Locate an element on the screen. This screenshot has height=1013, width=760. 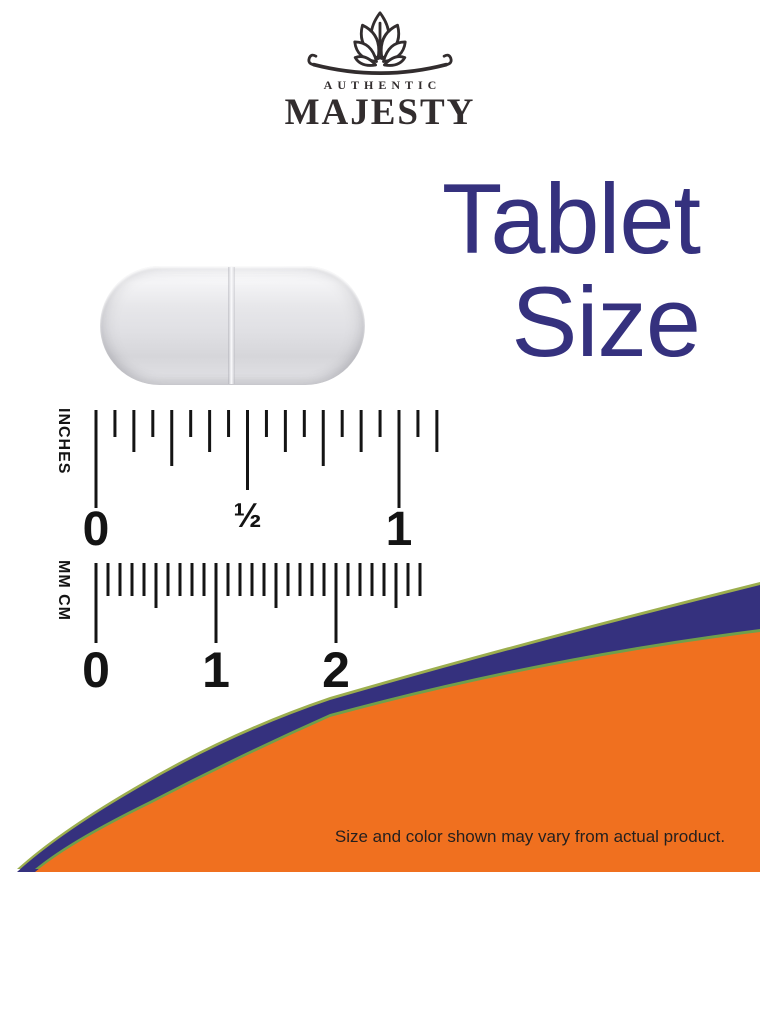
crown-icon is located at coordinates (380, 43).